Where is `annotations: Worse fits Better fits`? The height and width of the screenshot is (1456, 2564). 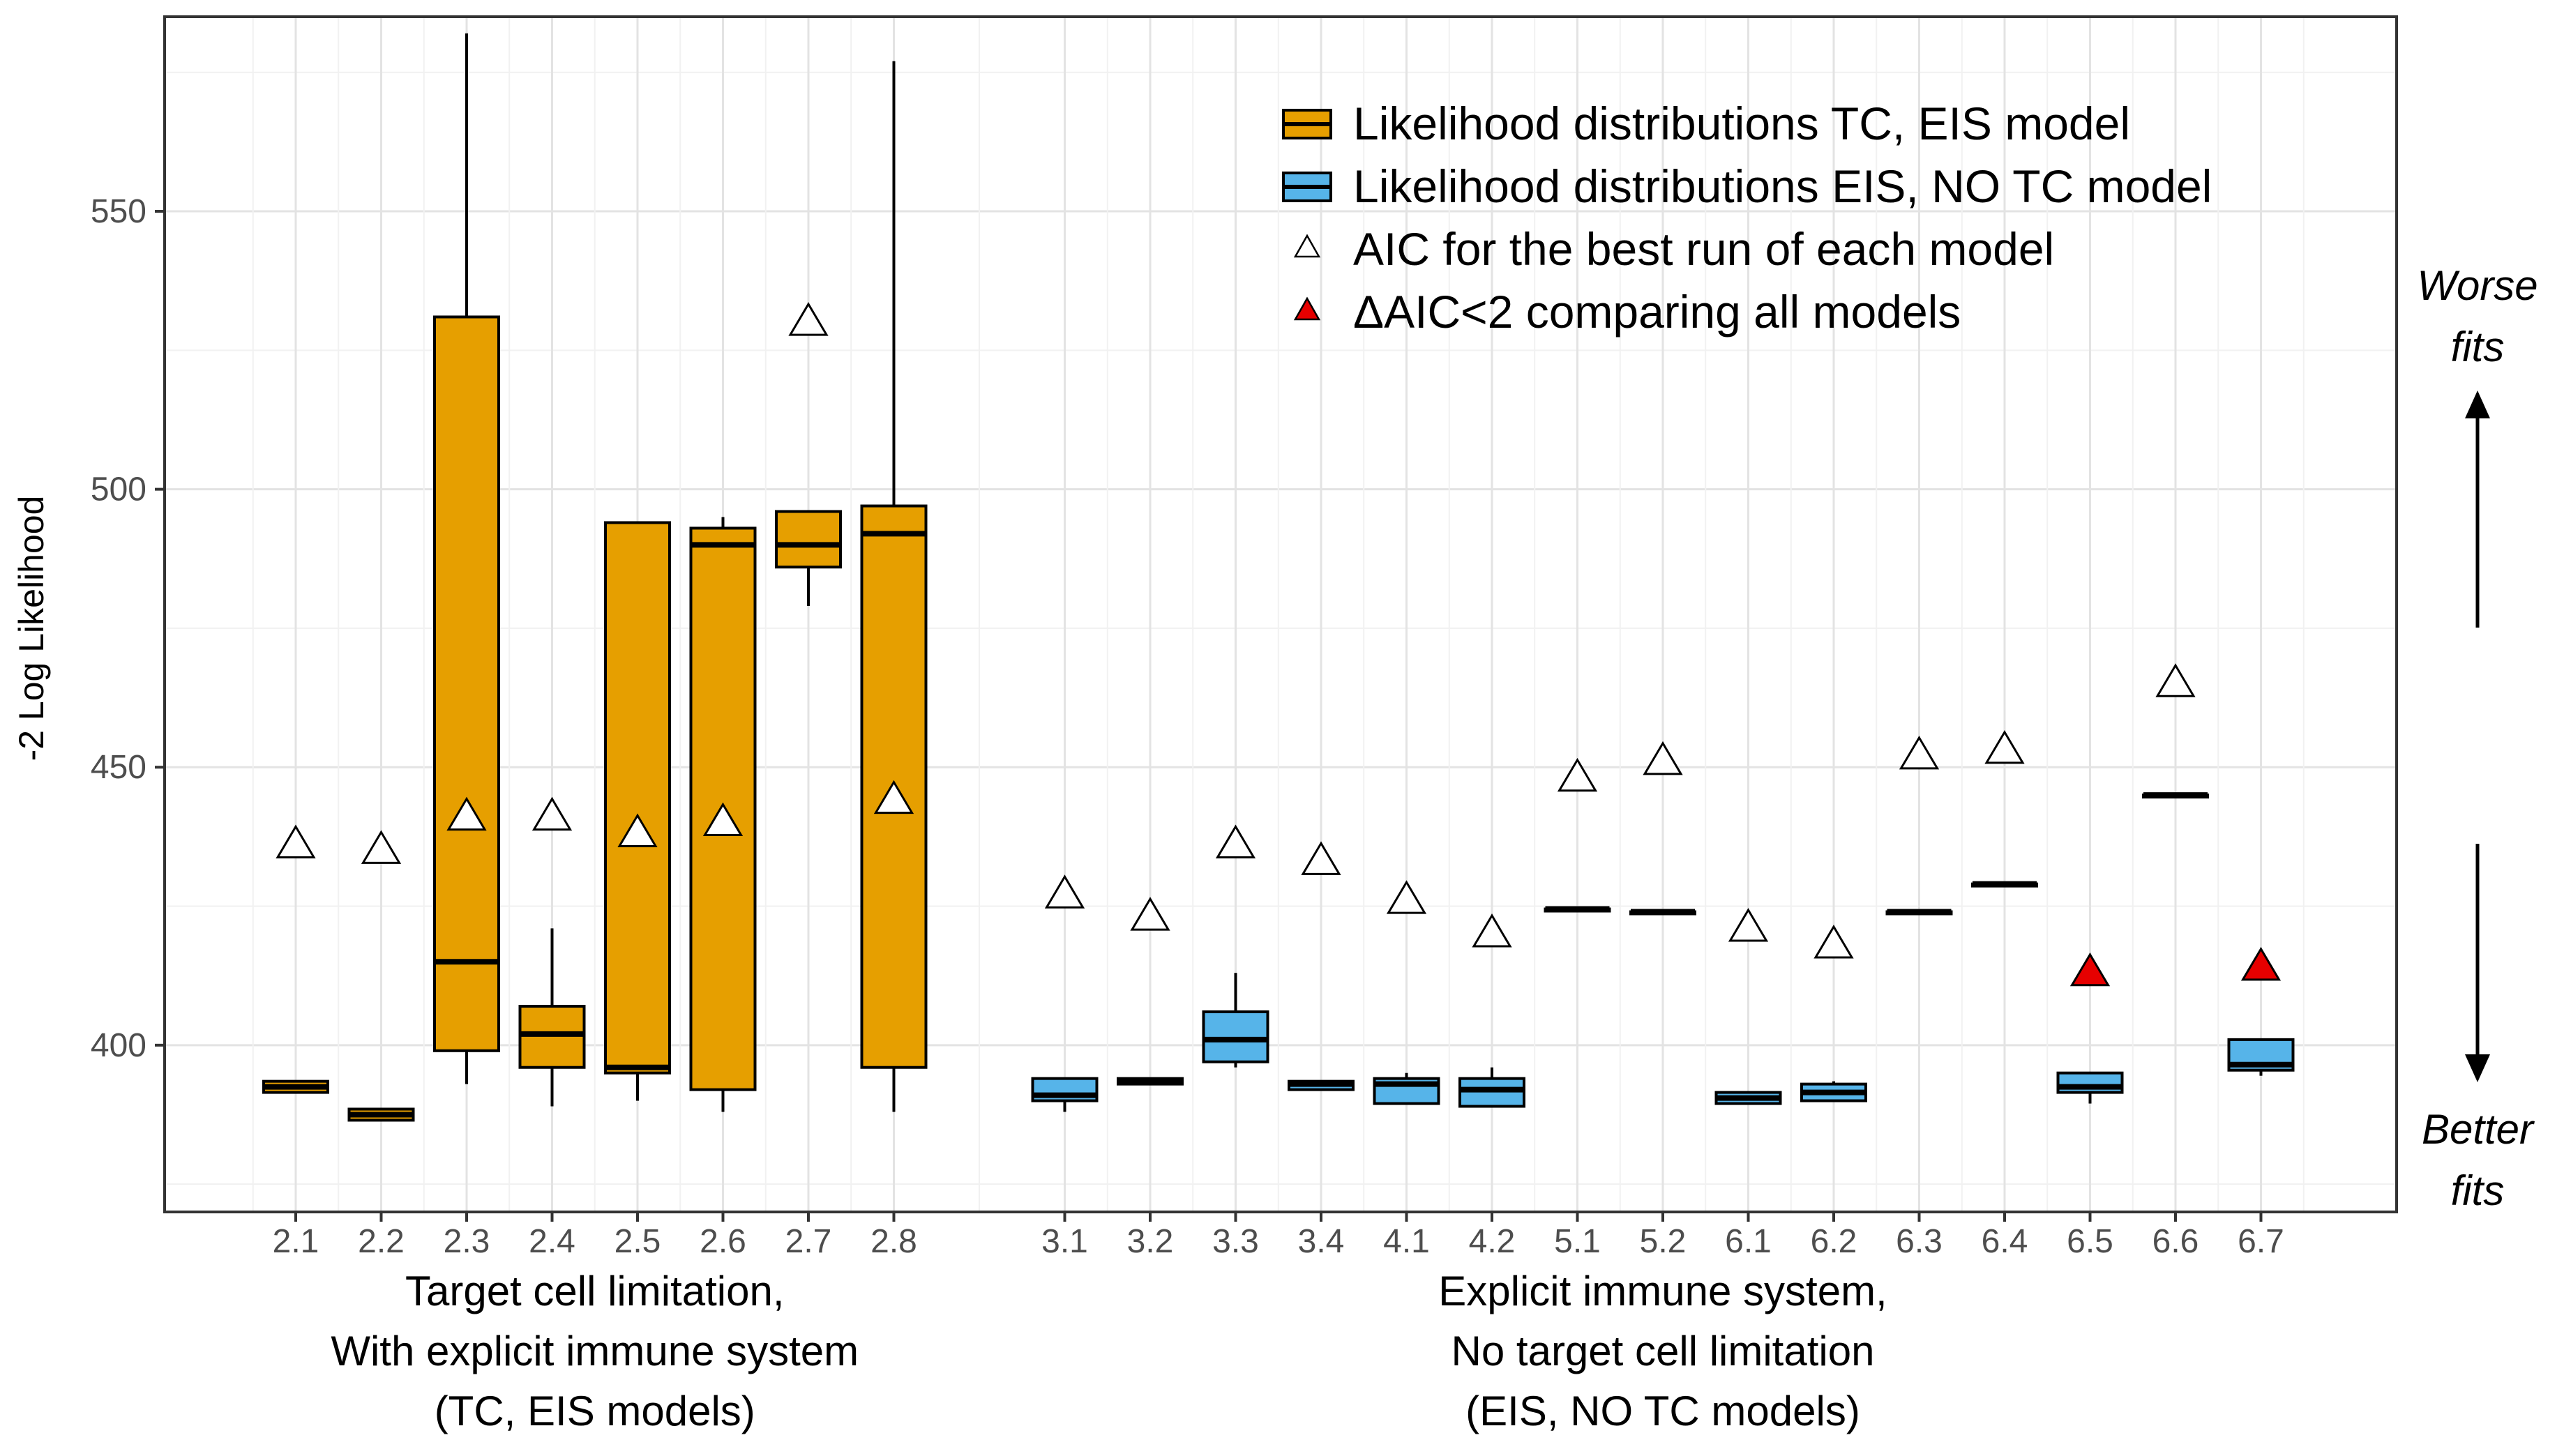 annotations: Worse fits Better fits is located at coordinates (2477, 738).